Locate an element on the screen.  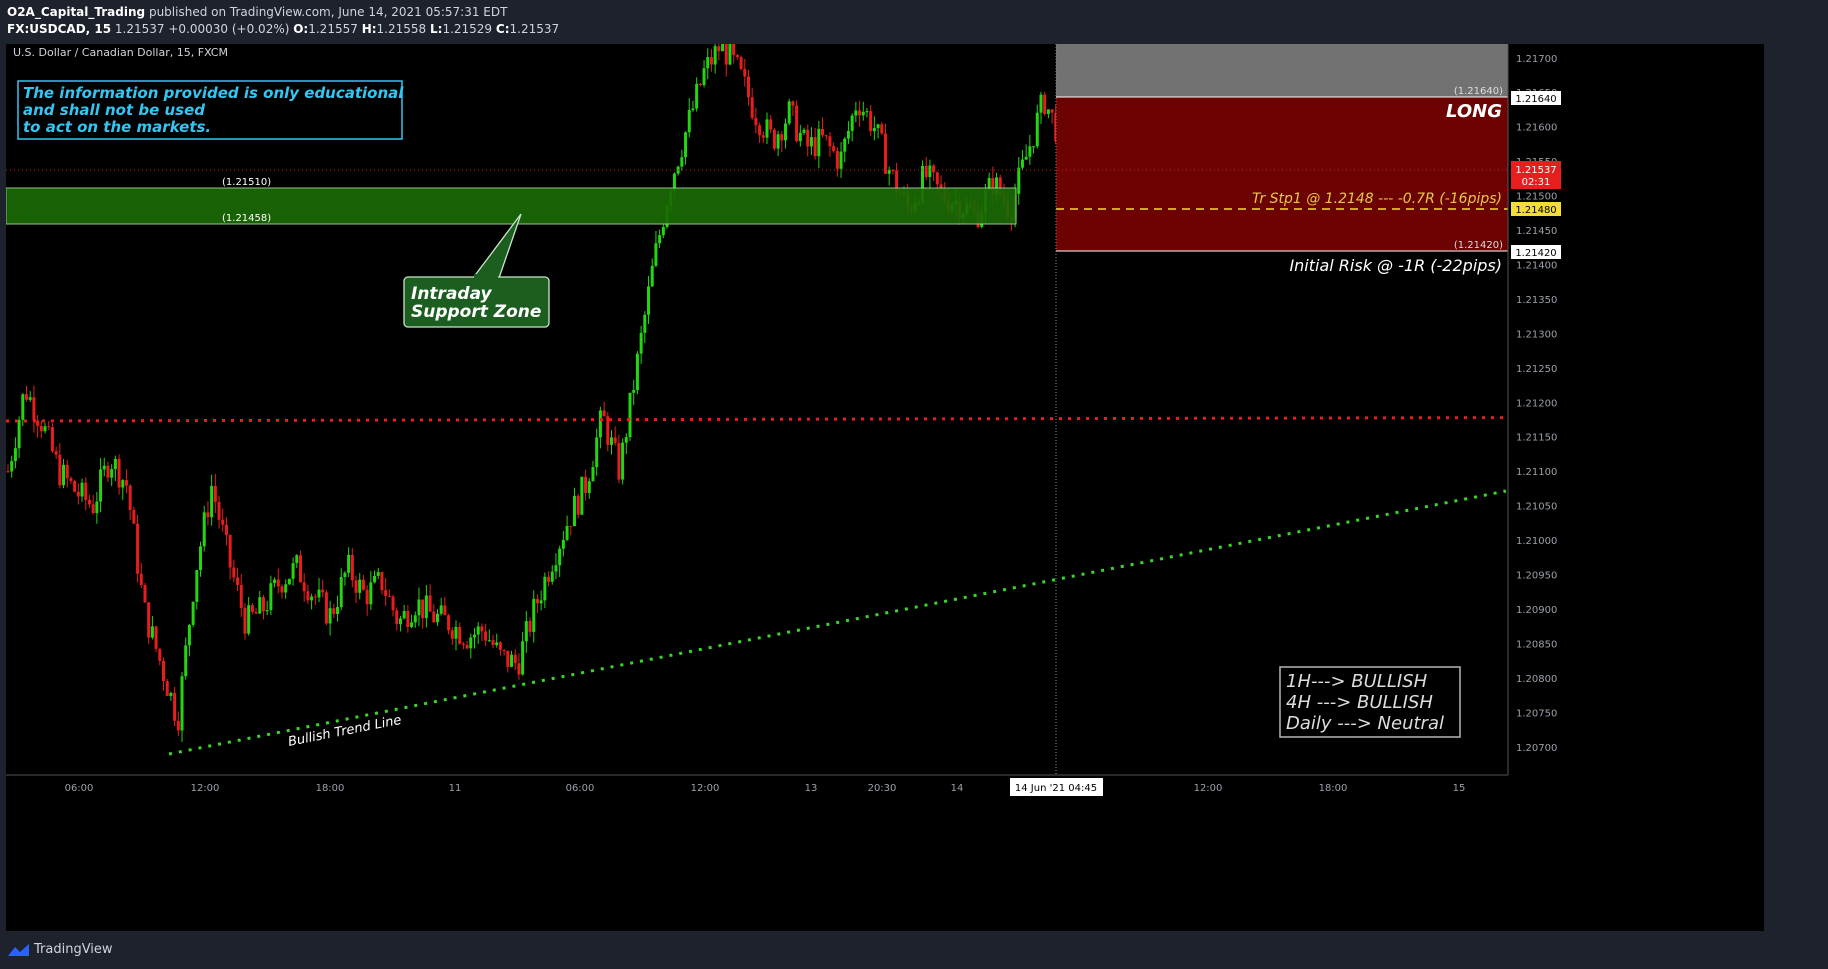
tradingview-logo-icon is located at coordinates (19, 950).